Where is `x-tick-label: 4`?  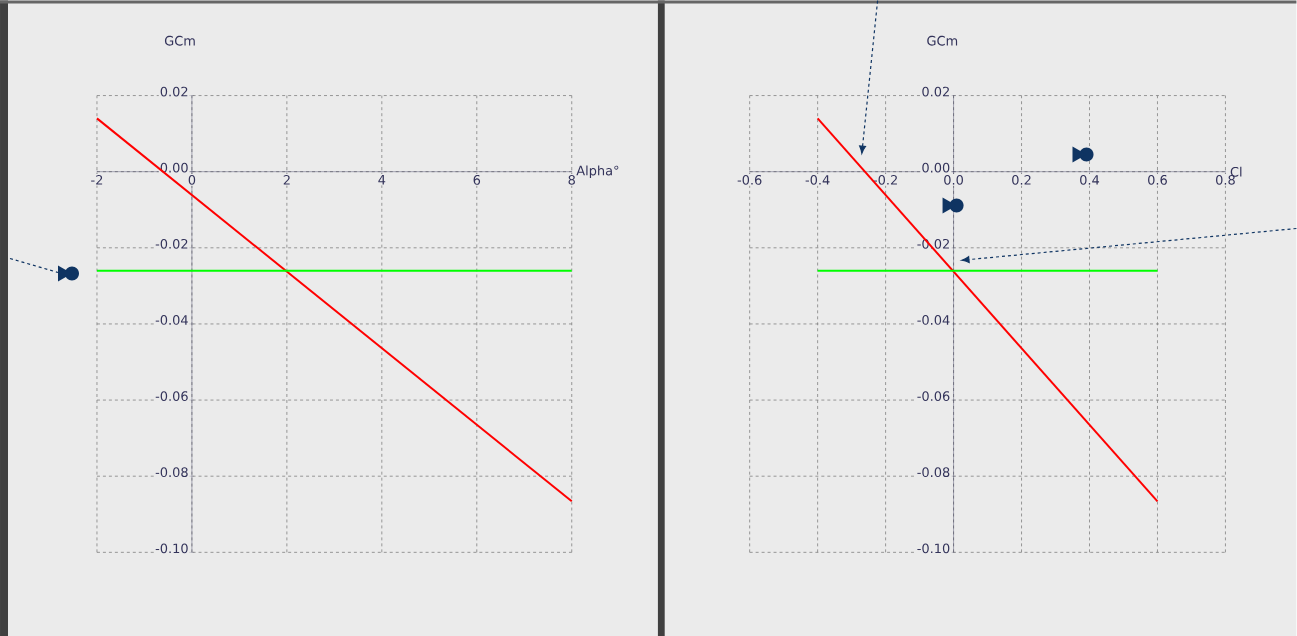
x-tick-label: 4 is located at coordinates (382, 179).